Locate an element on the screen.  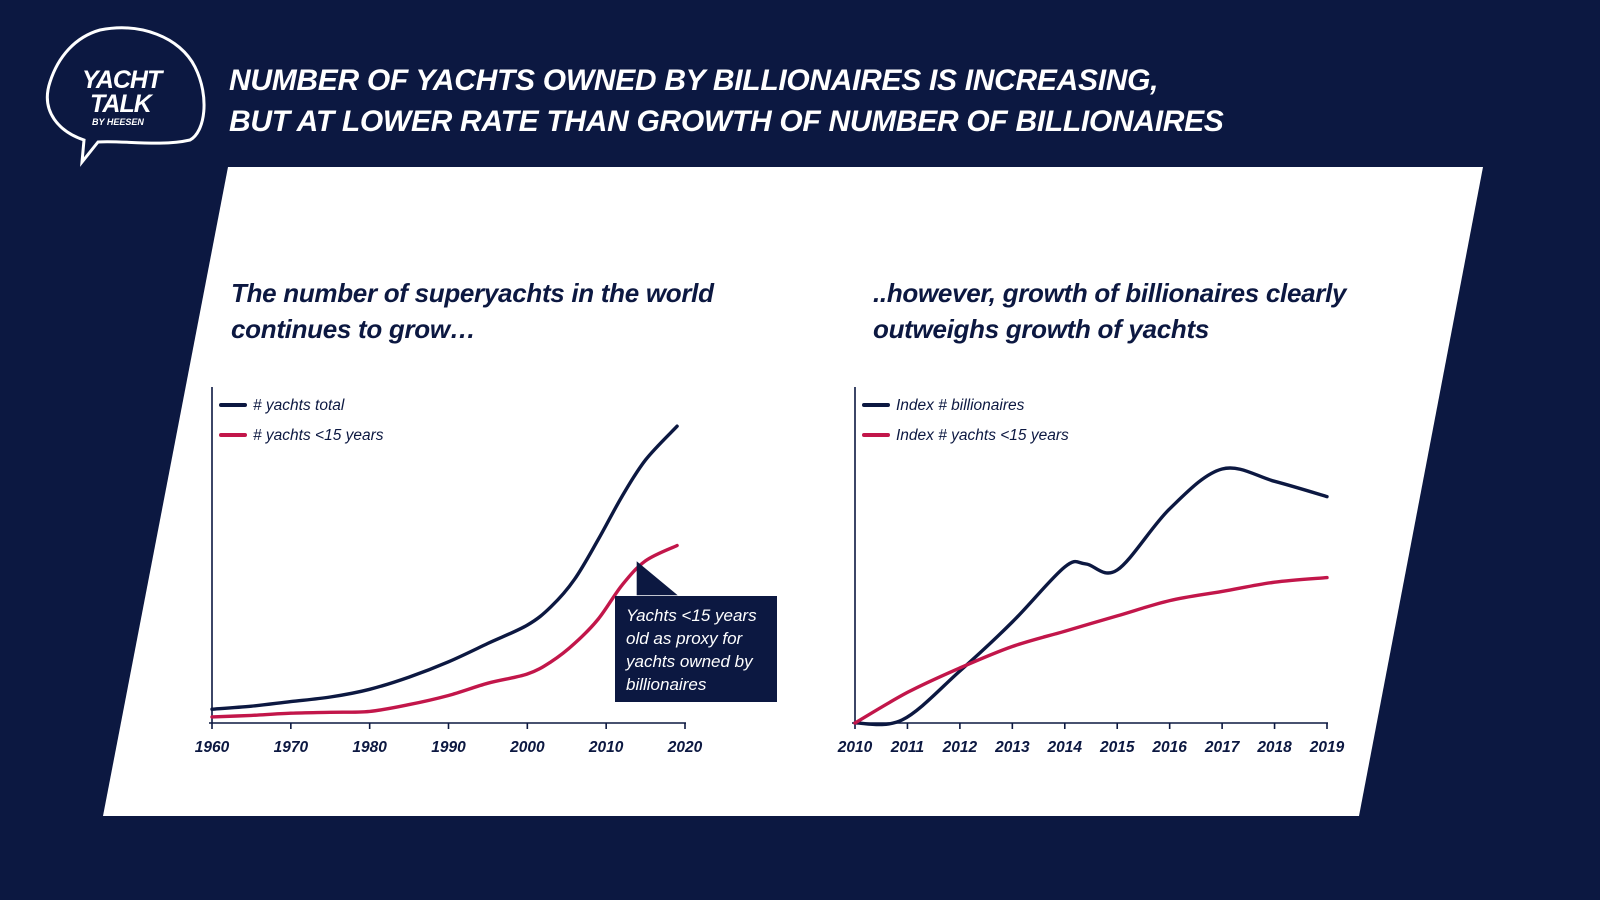
chart2-x-tick-label: 2017 is located at coordinates (1222, 747).